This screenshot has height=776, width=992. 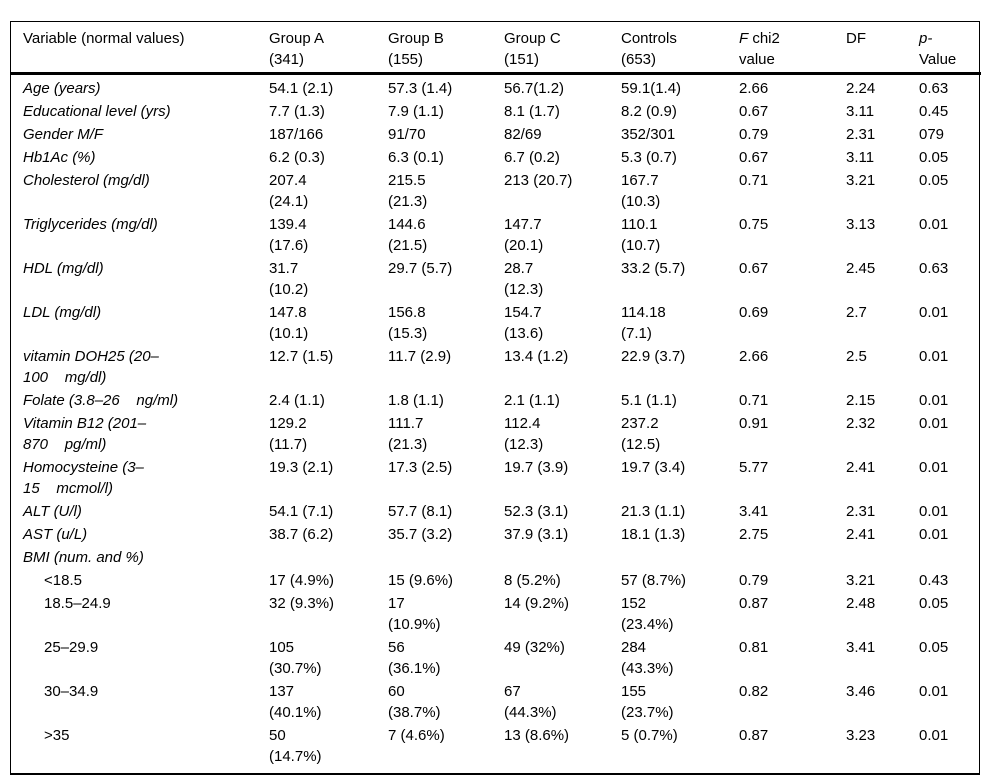 I want to click on controls-cell, so click(x=680, y=557).